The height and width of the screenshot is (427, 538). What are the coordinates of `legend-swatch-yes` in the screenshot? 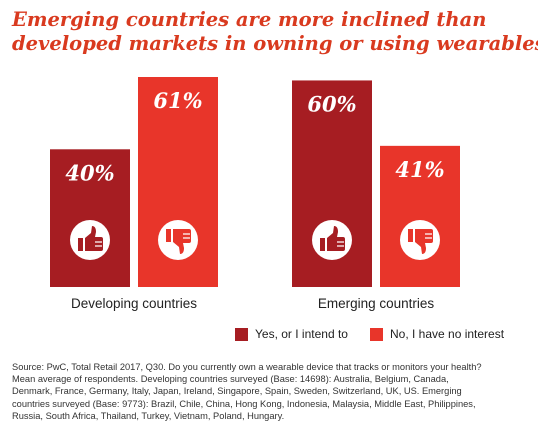 It's located at (241, 334).